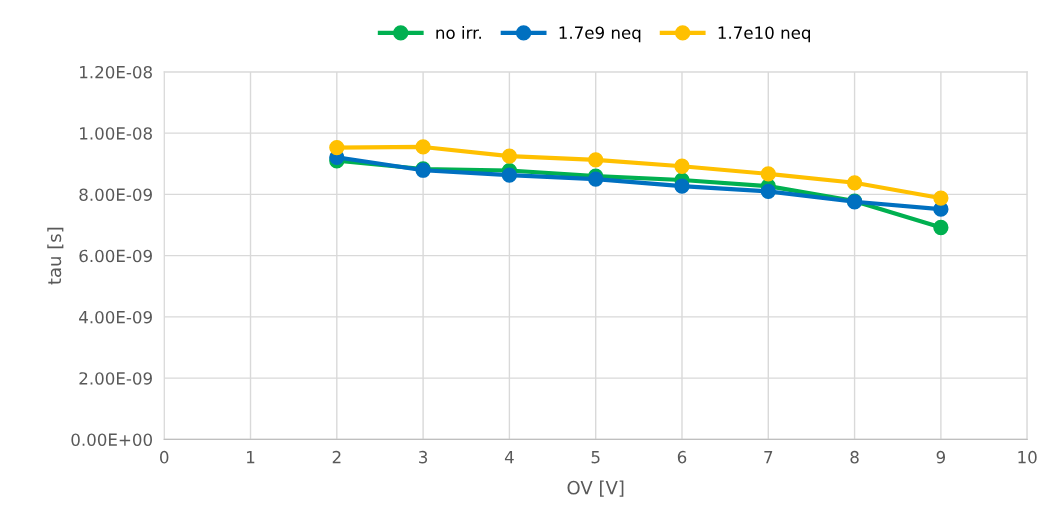 The width and height of the screenshot is (1046, 525). I want to click on x-tick-label: 1, so click(251, 457).